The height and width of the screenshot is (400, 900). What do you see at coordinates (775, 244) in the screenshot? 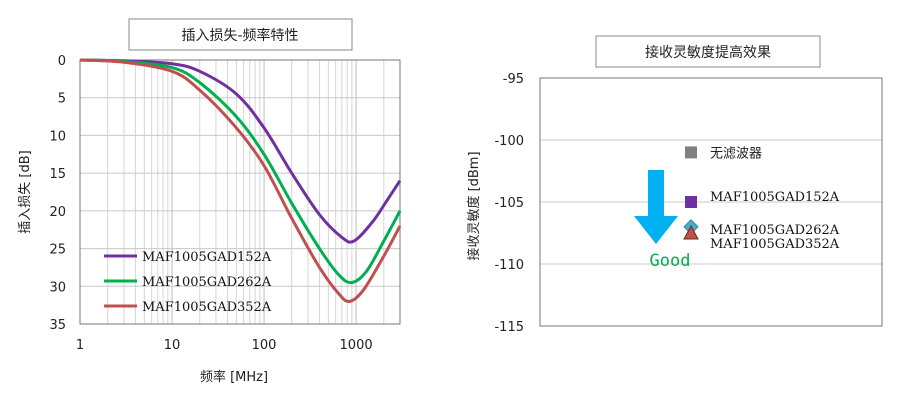
I see `data-point-label: MAF1005GAD352A` at bounding box center [775, 244].